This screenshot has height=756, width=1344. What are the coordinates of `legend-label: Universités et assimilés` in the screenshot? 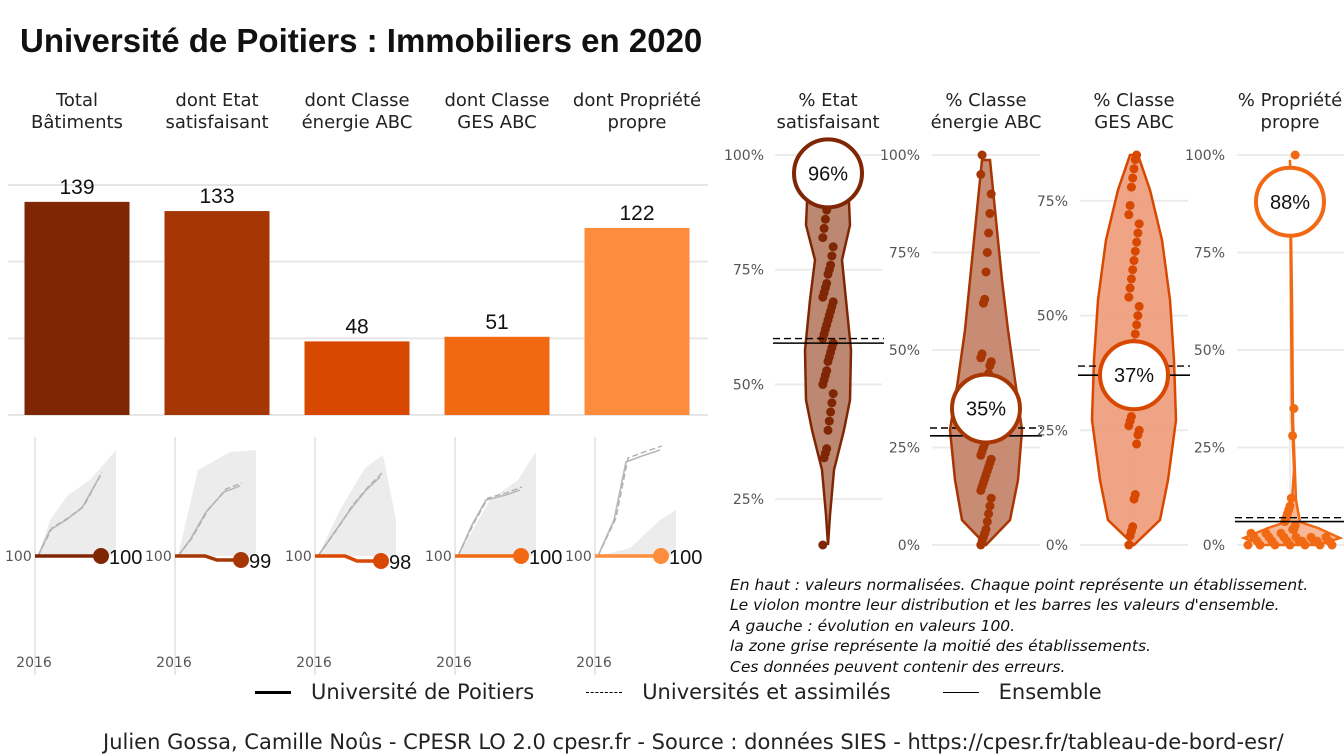 It's located at (766, 692).